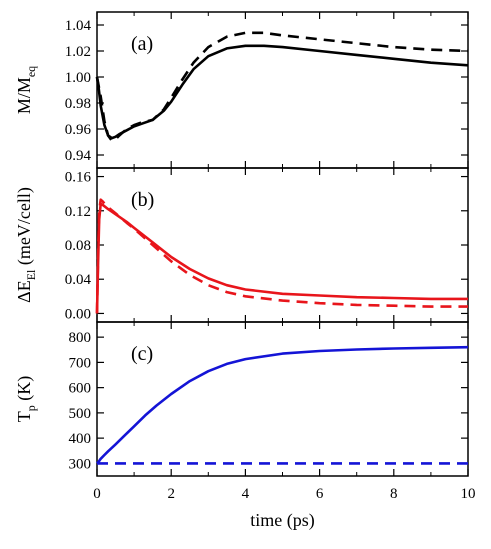 The width and height of the screenshot is (491, 549). Describe the element at coordinates (78, 52) in the screenshot. I see `y-tick-label: 1.02` at that location.